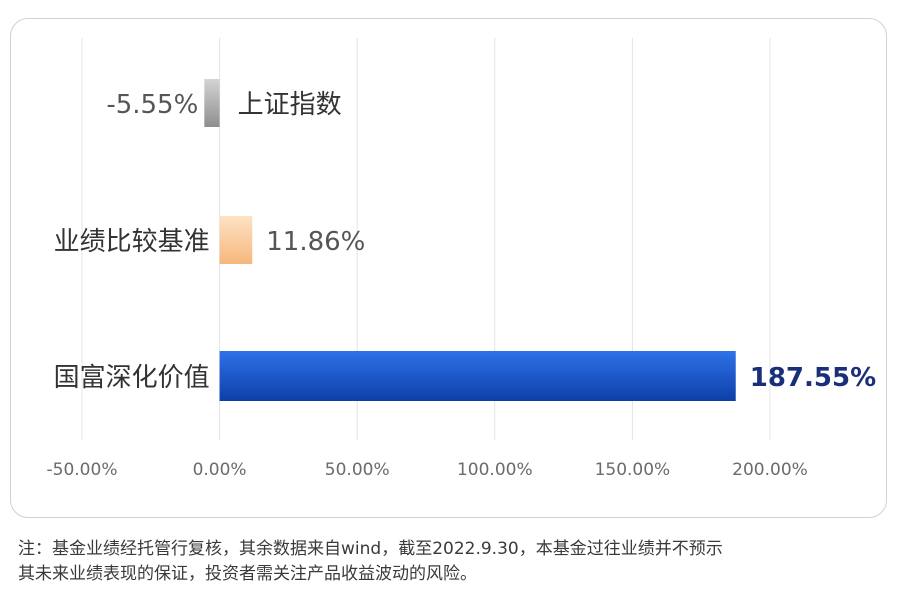 Image resolution: width=900 pixels, height=610 pixels. I want to click on x-tick-label: 100.00%, so click(495, 470).